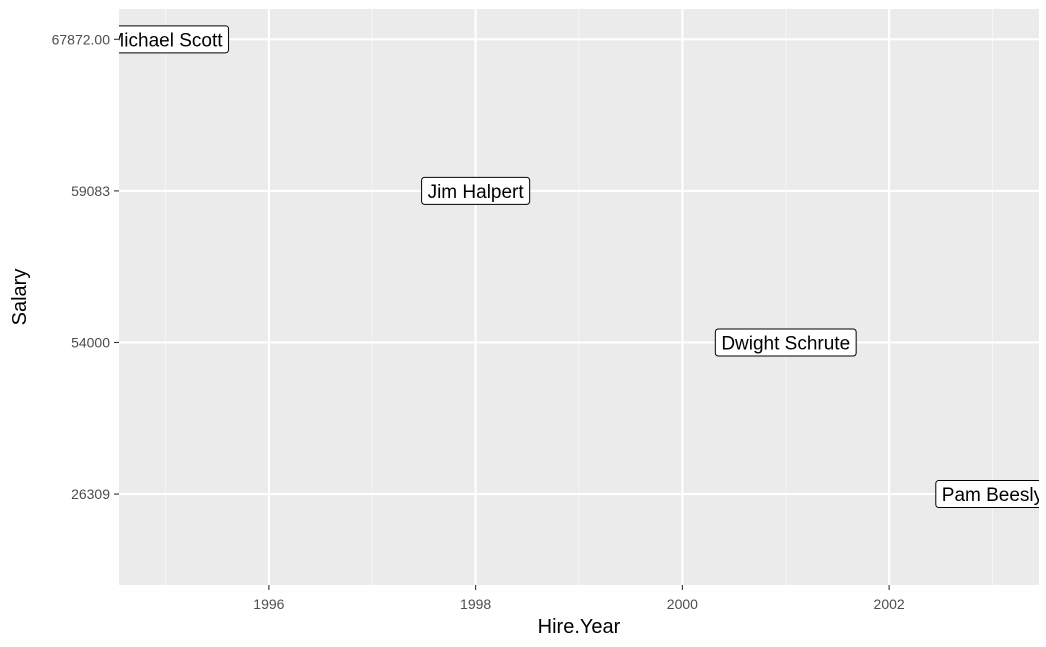 The width and height of the screenshot is (1046, 647). What do you see at coordinates (268, 604) in the screenshot?
I see `x-tick-label: 1996` at bounding box center [268, 604].